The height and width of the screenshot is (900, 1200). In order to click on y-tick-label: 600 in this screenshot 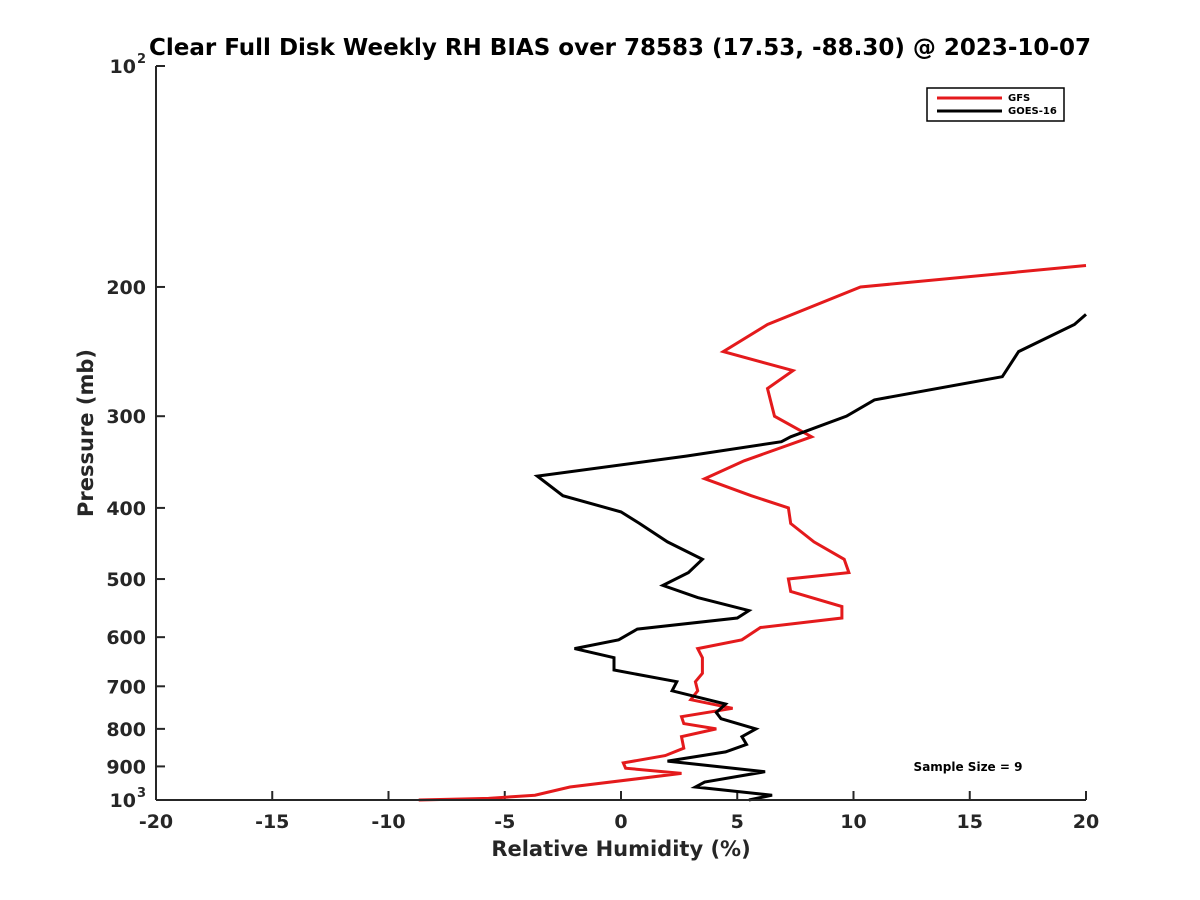, I will do `click(126, 638)`.